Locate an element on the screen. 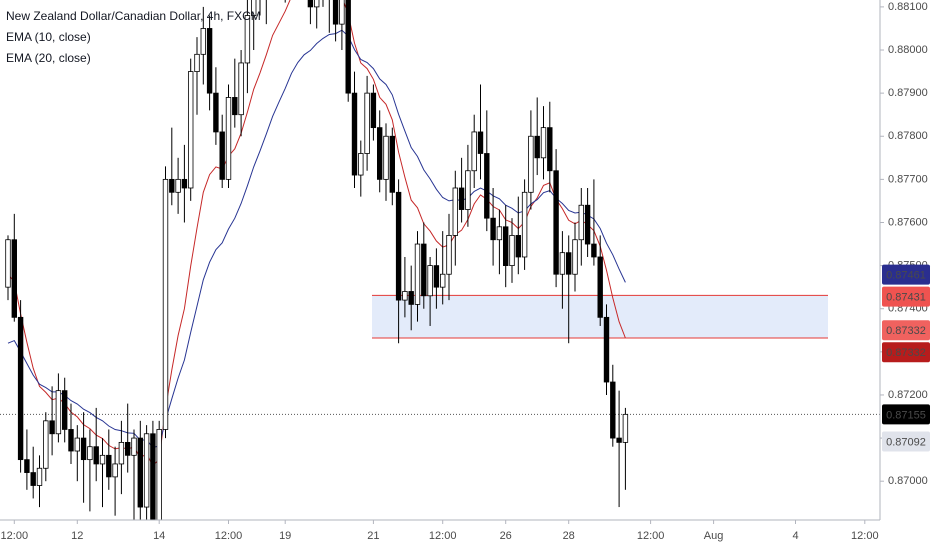 This screenshot has width=932, height=550. y-tick-label: 0.87800 is located at coordinates (908, 136).